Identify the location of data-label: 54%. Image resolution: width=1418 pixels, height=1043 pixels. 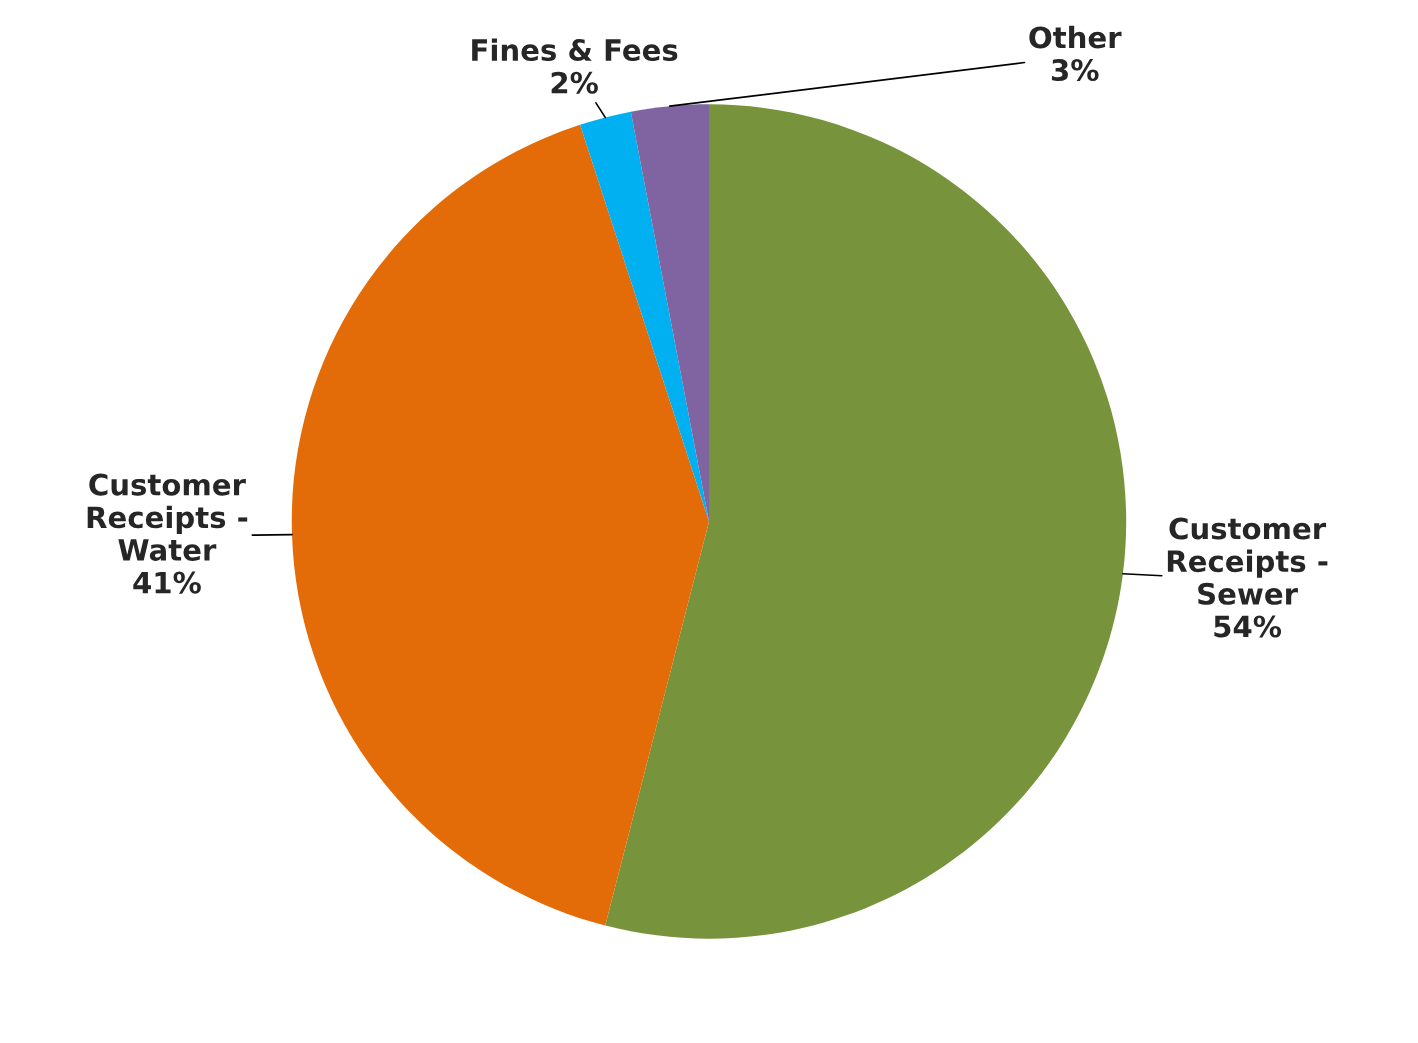
(1248, 626).